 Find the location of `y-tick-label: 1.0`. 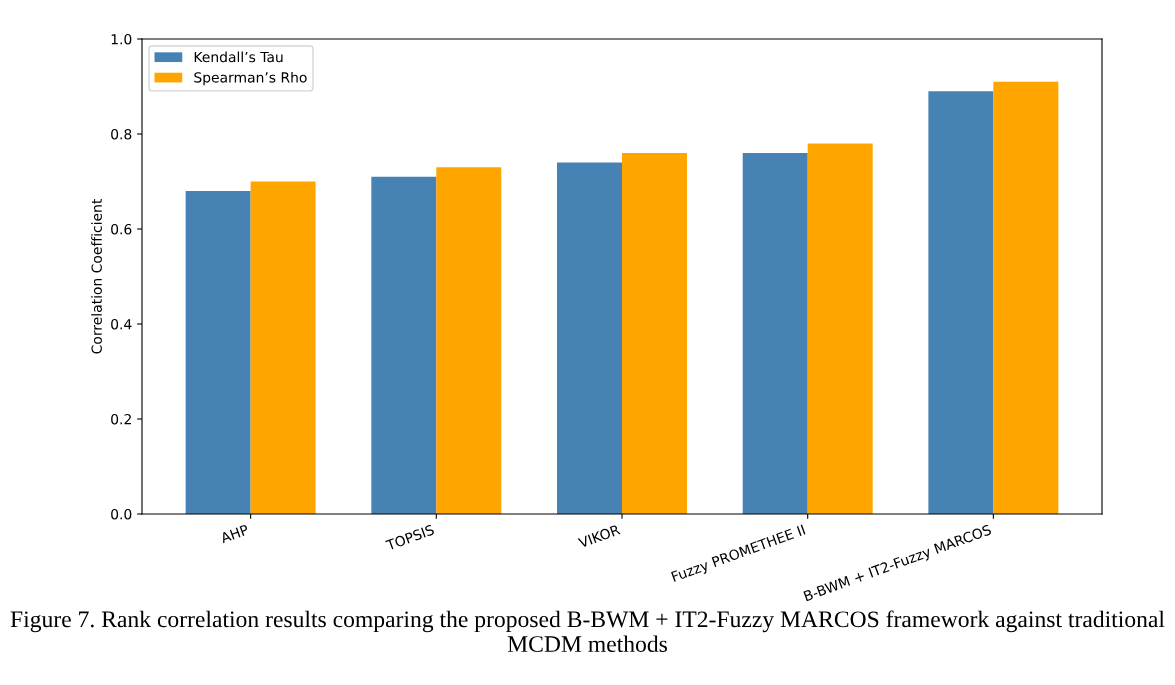

y-tick-label: 1.0 is located at coordinates (121, 39).